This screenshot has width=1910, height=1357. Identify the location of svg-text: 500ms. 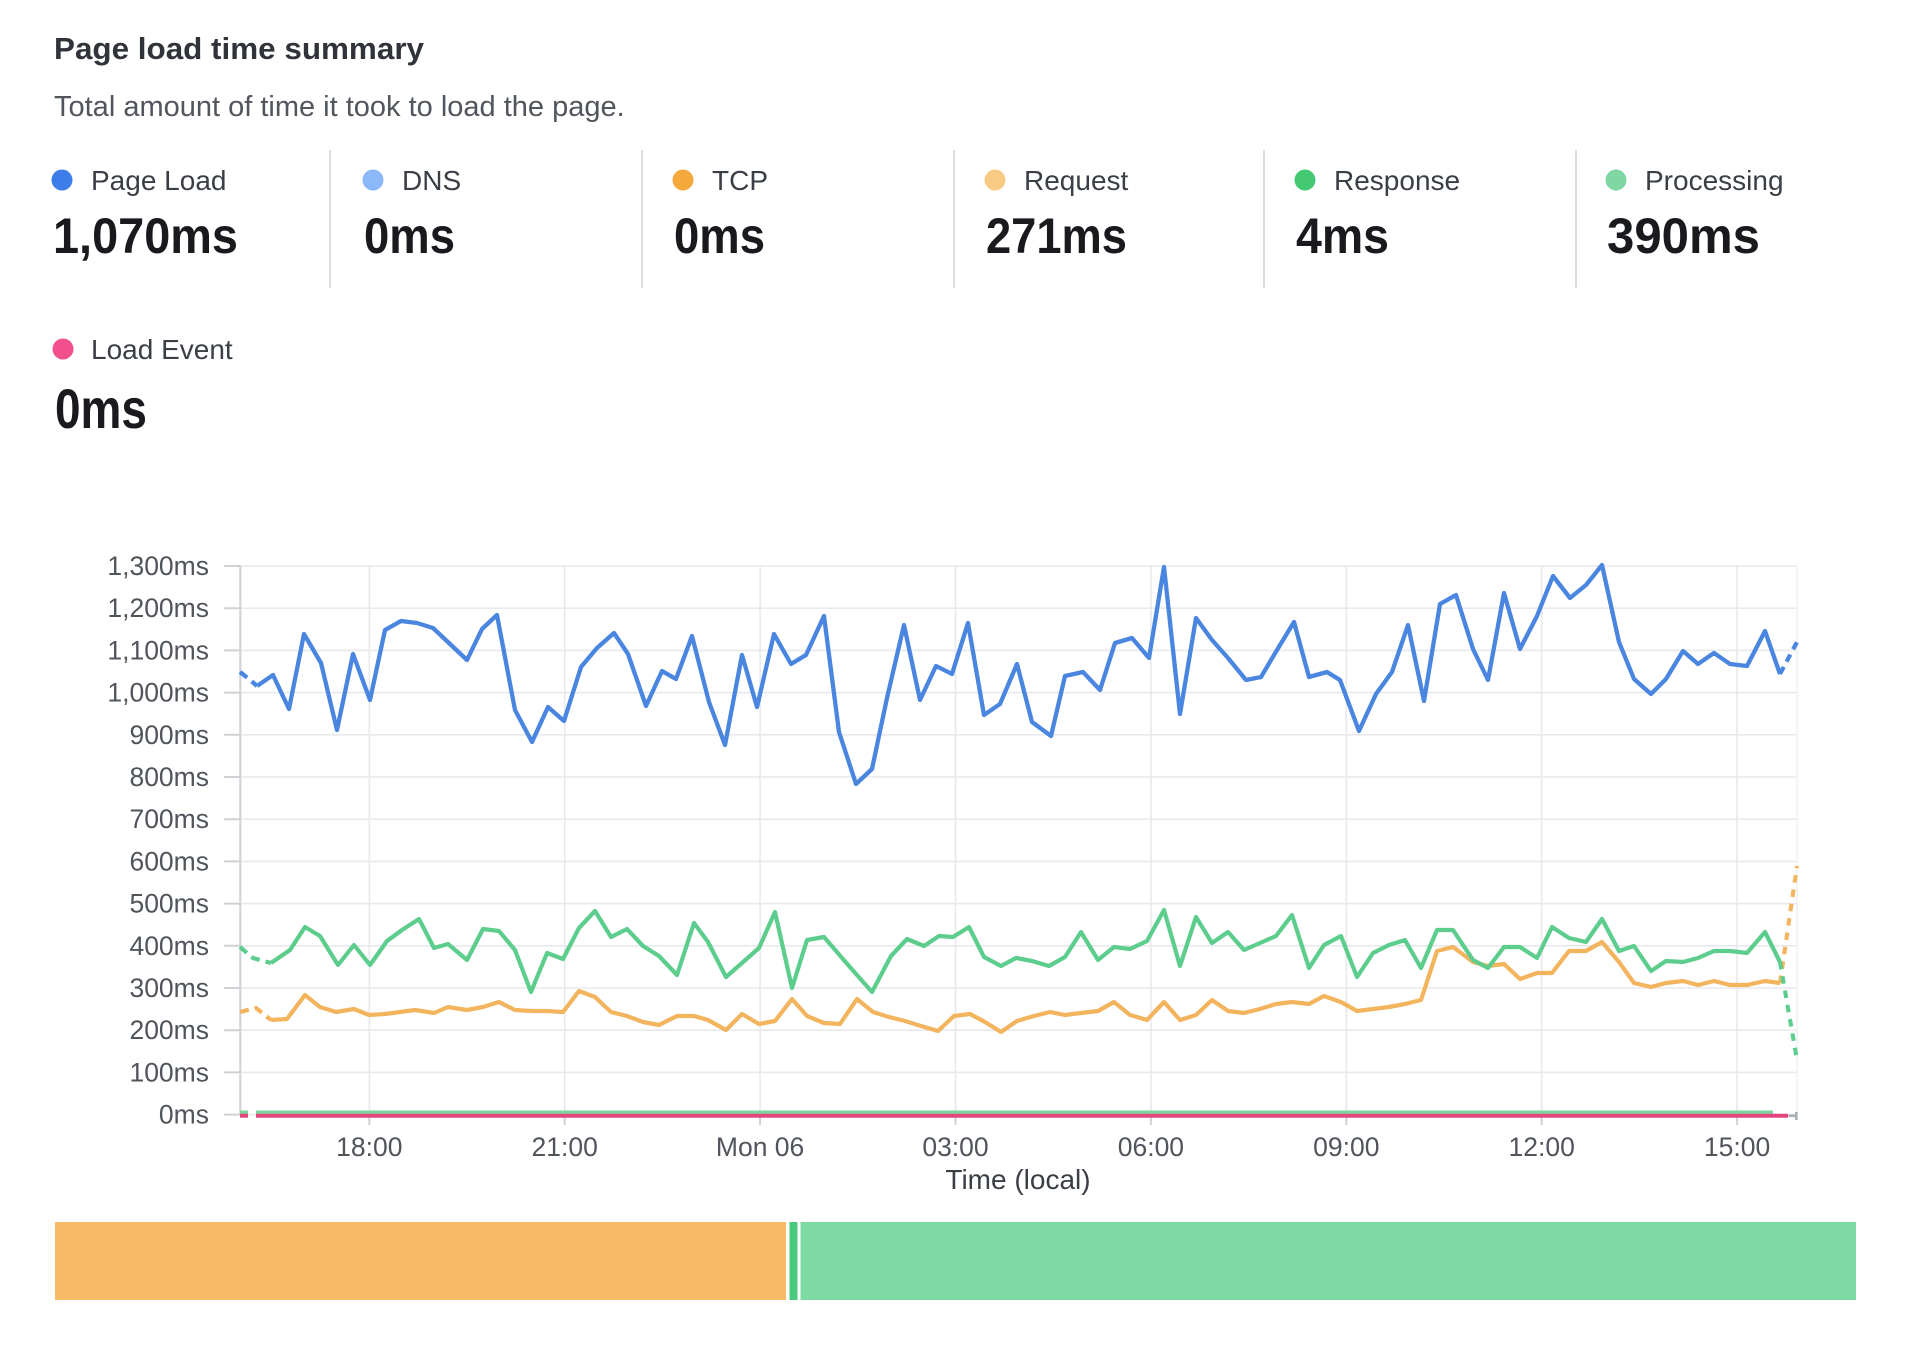
(169, 904).